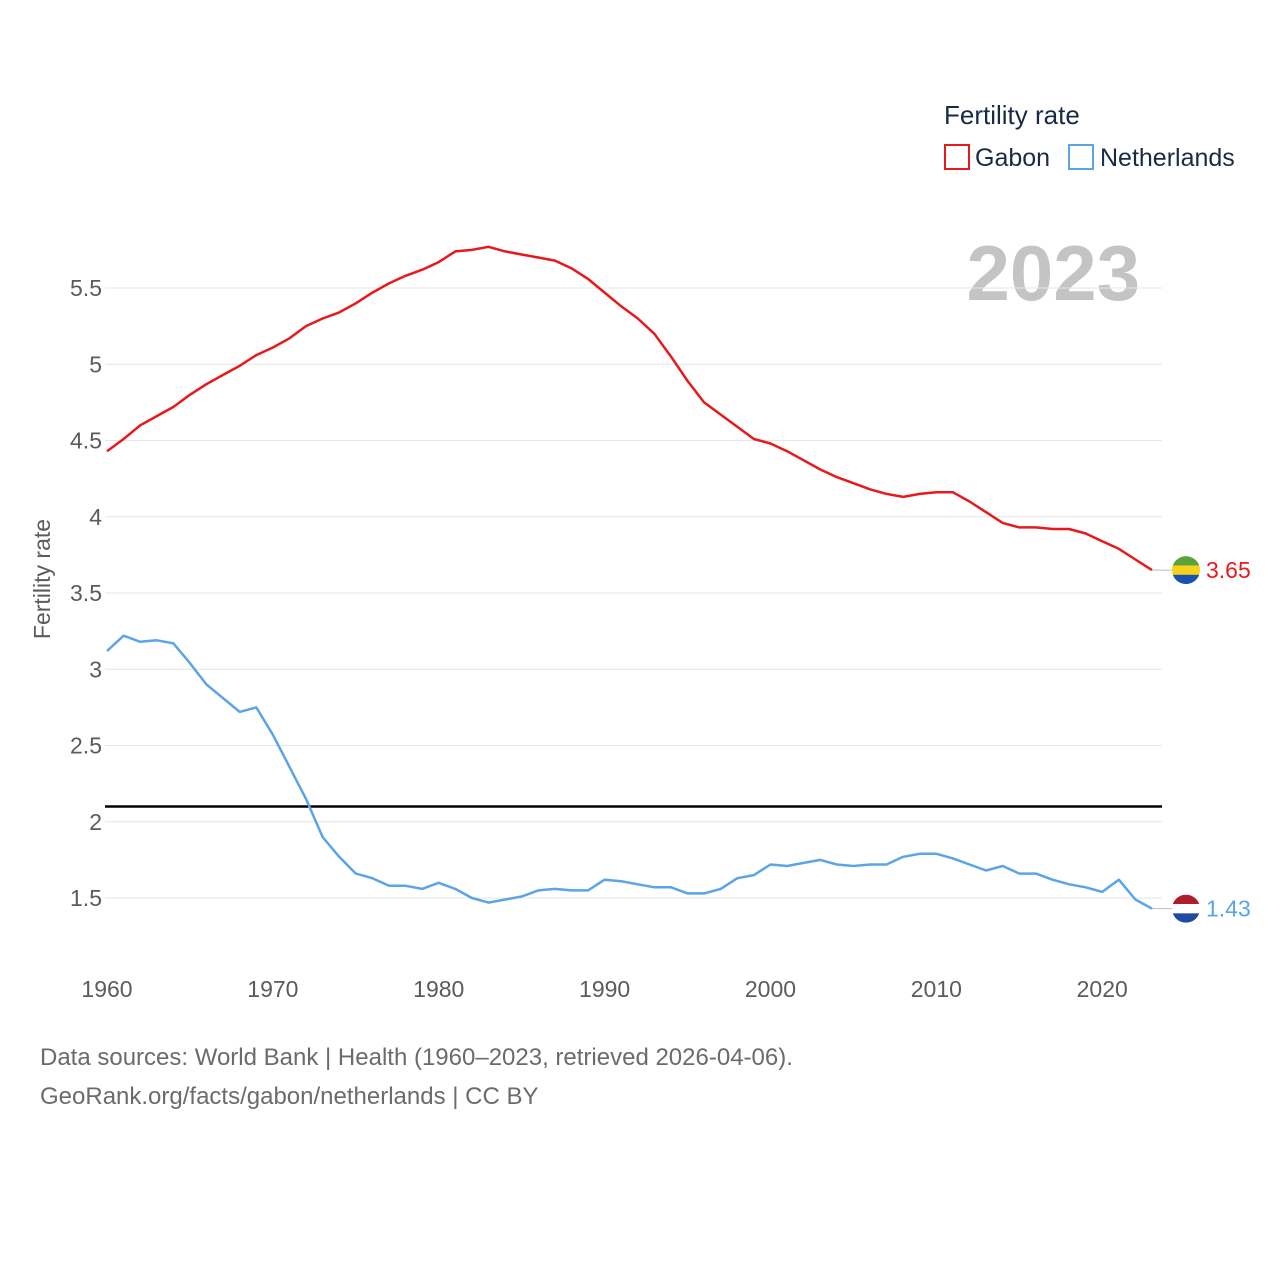 The height and width of the screenshot is (1280, 1280). I want to click on end-label-netherlands: 1.43, so click(1228, 909).